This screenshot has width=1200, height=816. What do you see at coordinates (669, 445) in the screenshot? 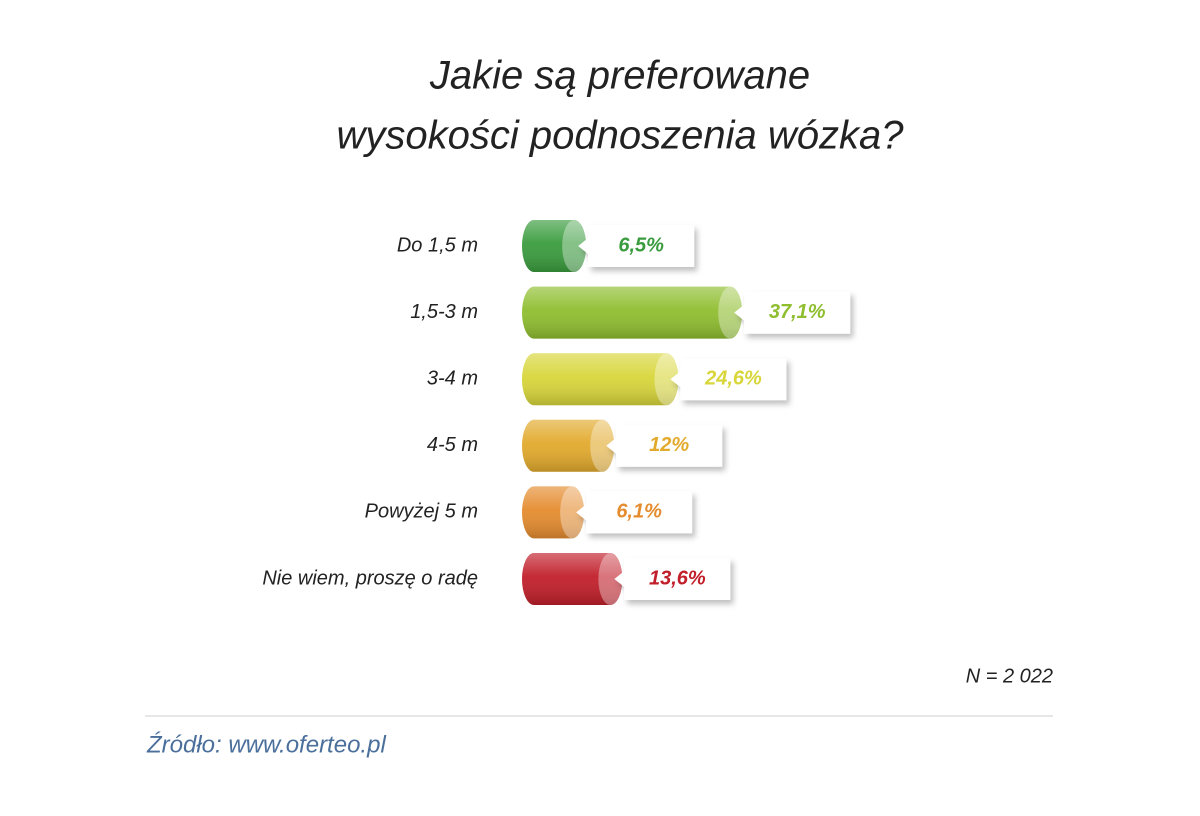
I see `value-label: 12%` at bounding box center [669, 445].